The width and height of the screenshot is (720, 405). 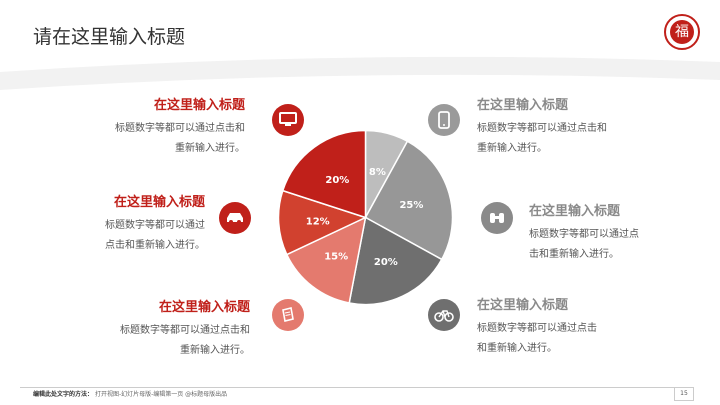 What do you see at coordinates (517, 348) in the screenshot?
I see `item-body-line: 和重新输入进行。` at bounding box center [517, 348].